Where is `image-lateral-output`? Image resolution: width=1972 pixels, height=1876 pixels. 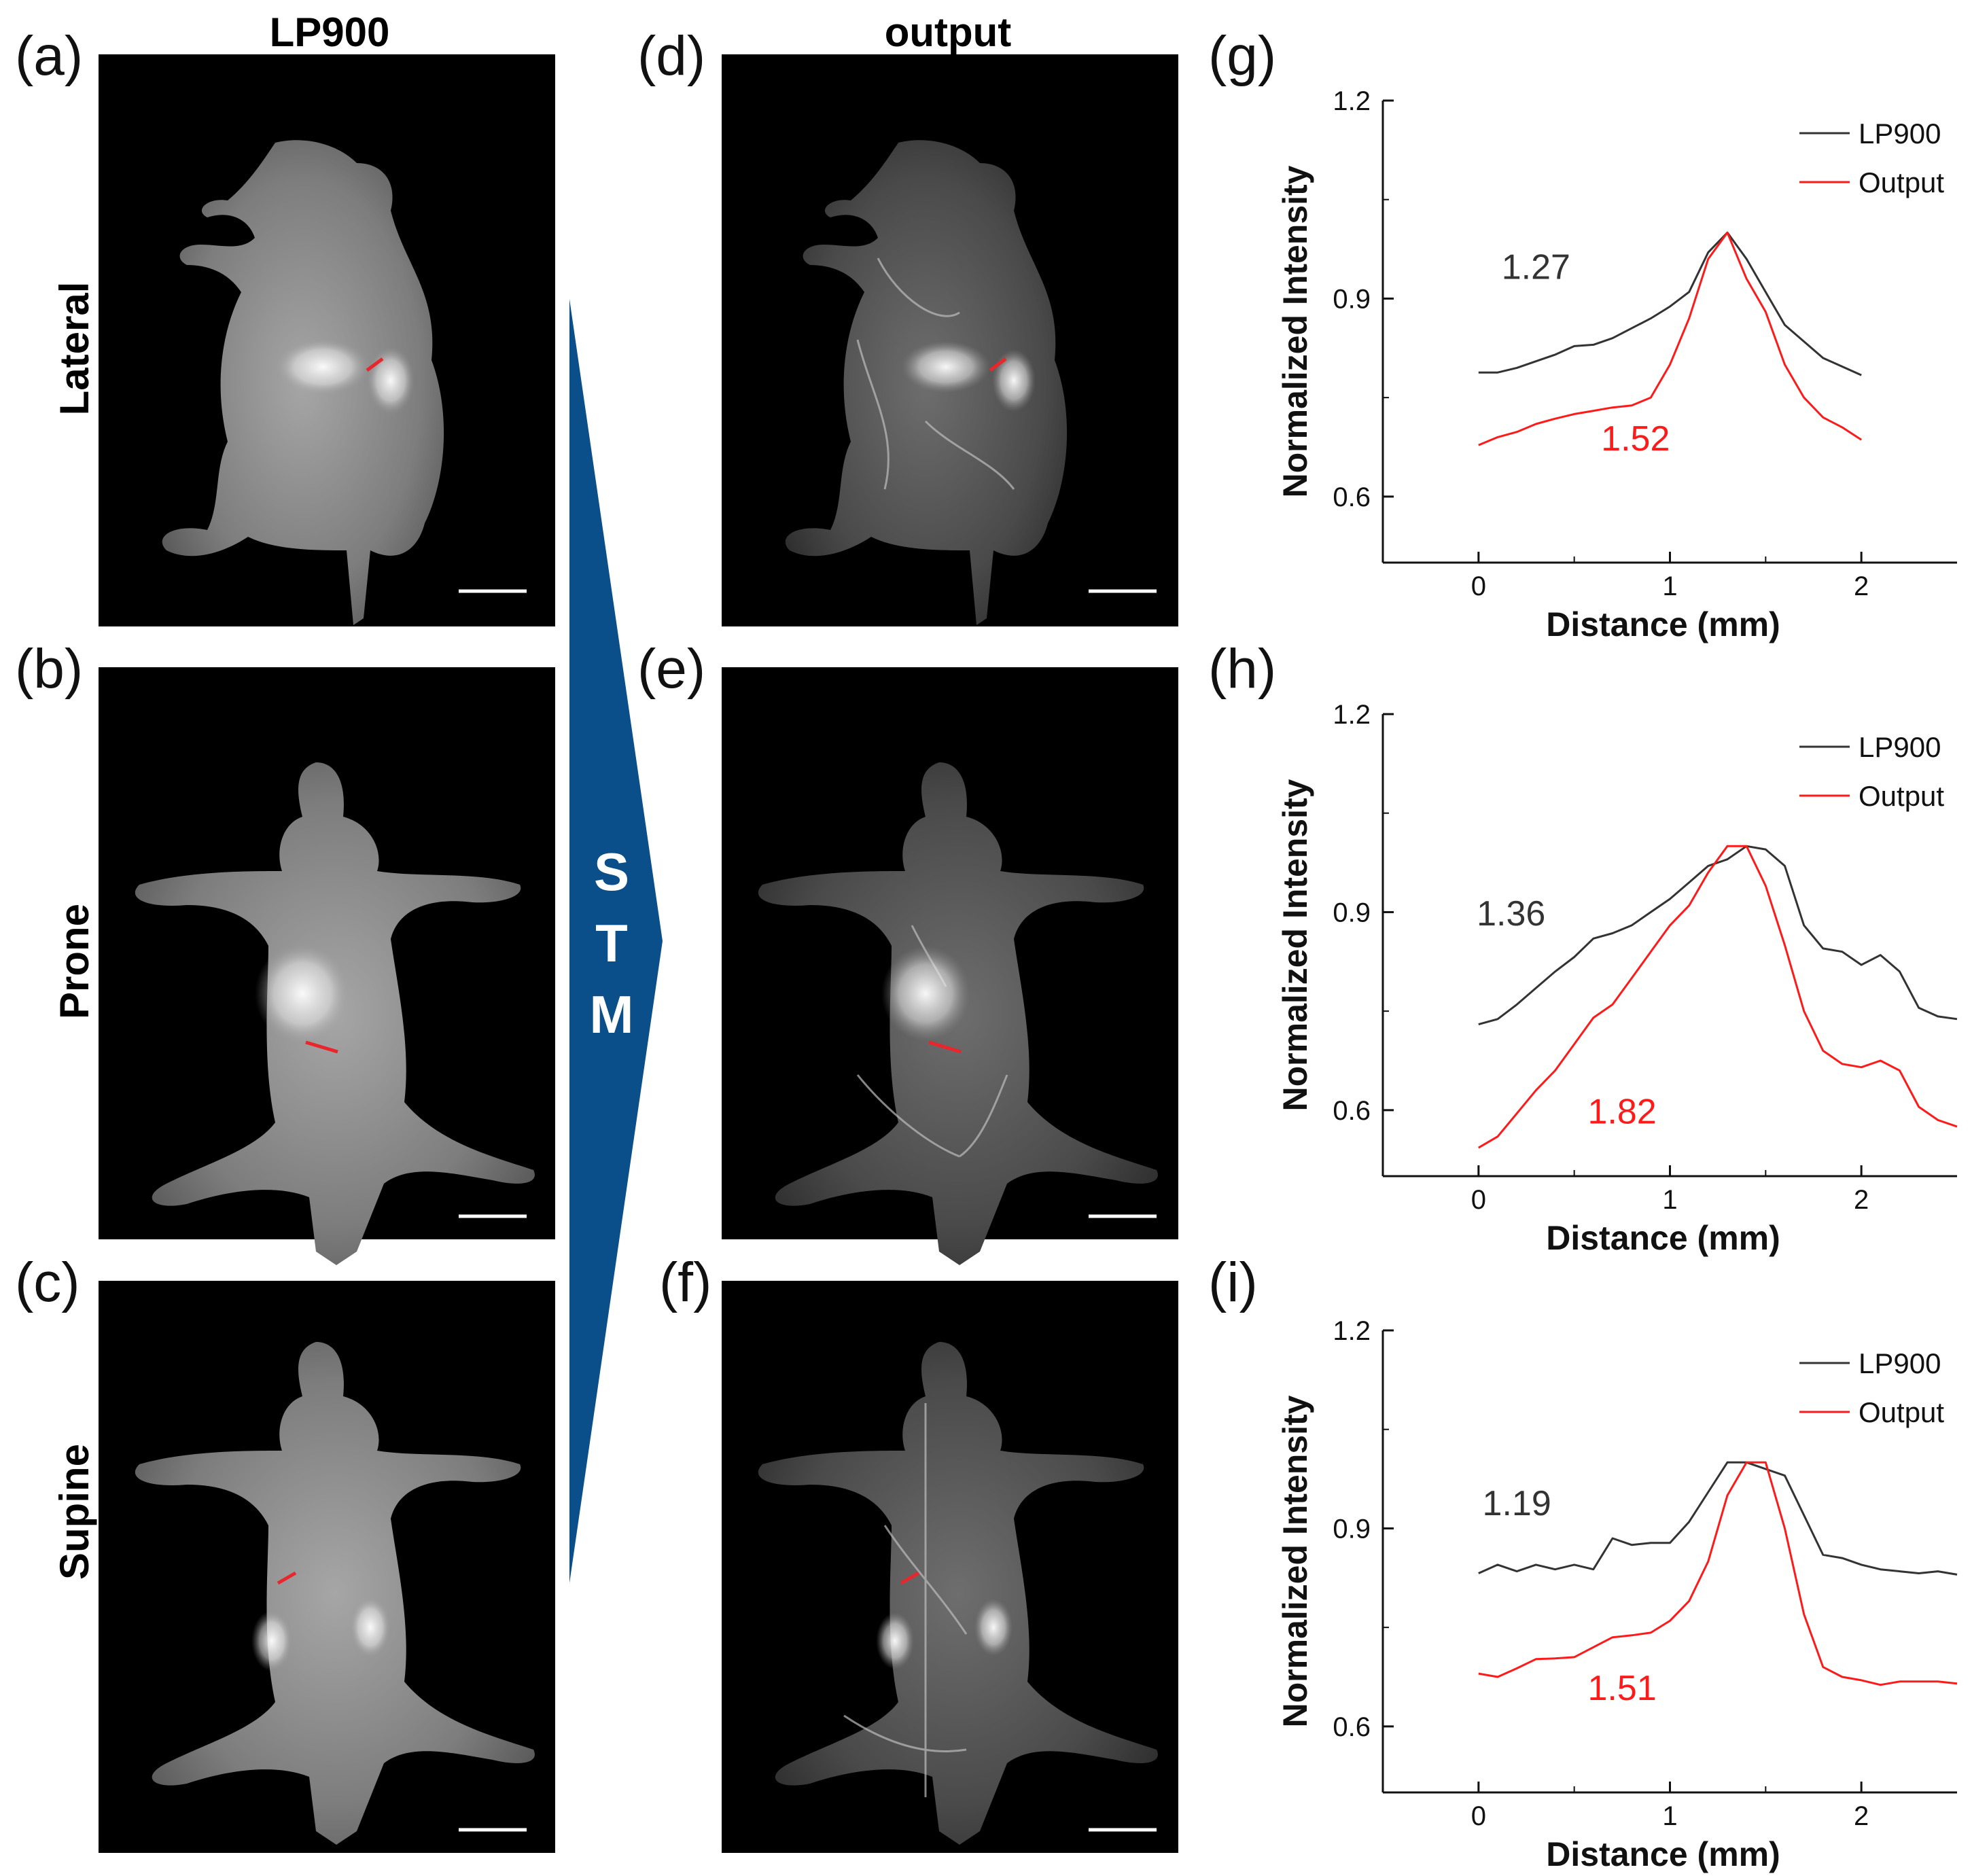
image-lateral-output is located at coordinates (950, 340).